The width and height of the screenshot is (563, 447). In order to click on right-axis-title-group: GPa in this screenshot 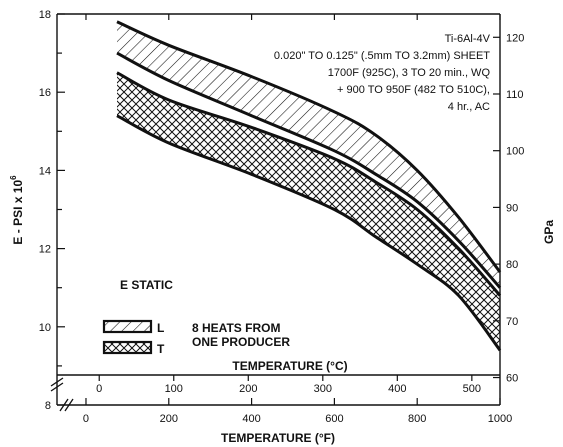, I will do `click(549, 232)`.